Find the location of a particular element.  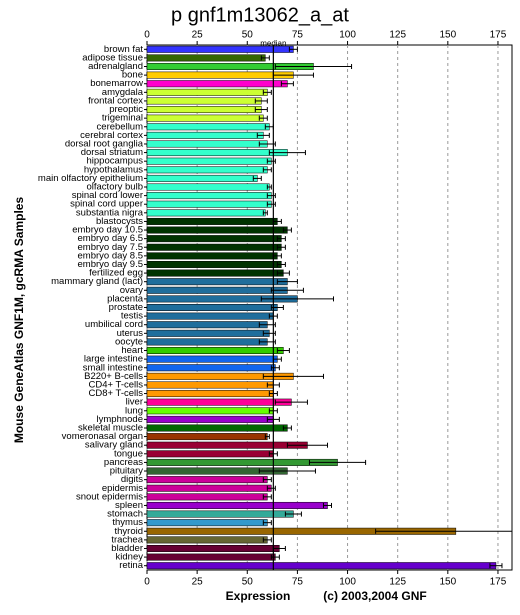

y-tick-label: small intestine is located at coordinates (113, 367).